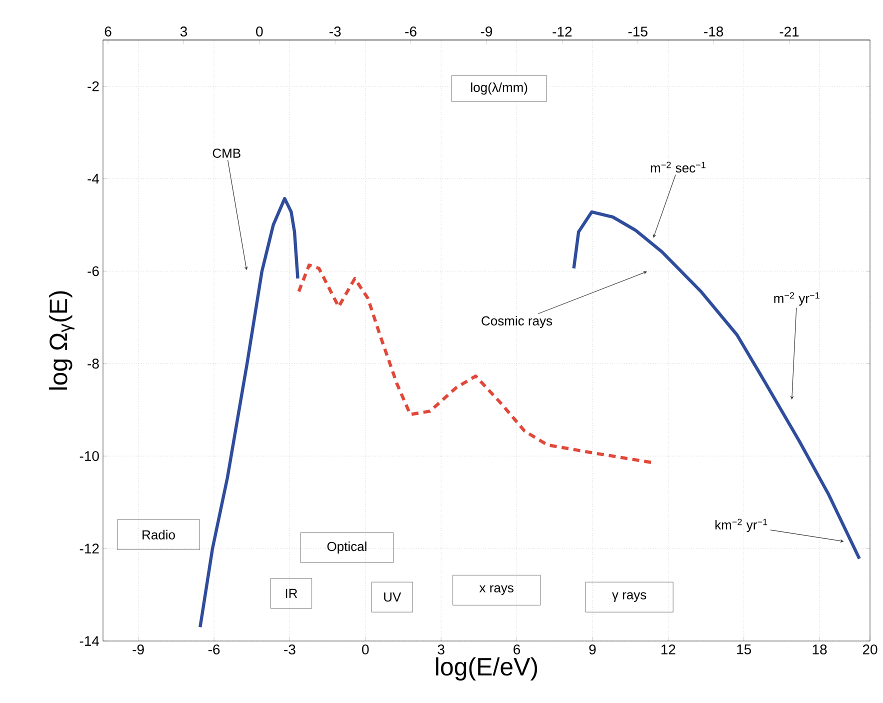  I want to click on x-tick-label: 0, so click(365, 649).